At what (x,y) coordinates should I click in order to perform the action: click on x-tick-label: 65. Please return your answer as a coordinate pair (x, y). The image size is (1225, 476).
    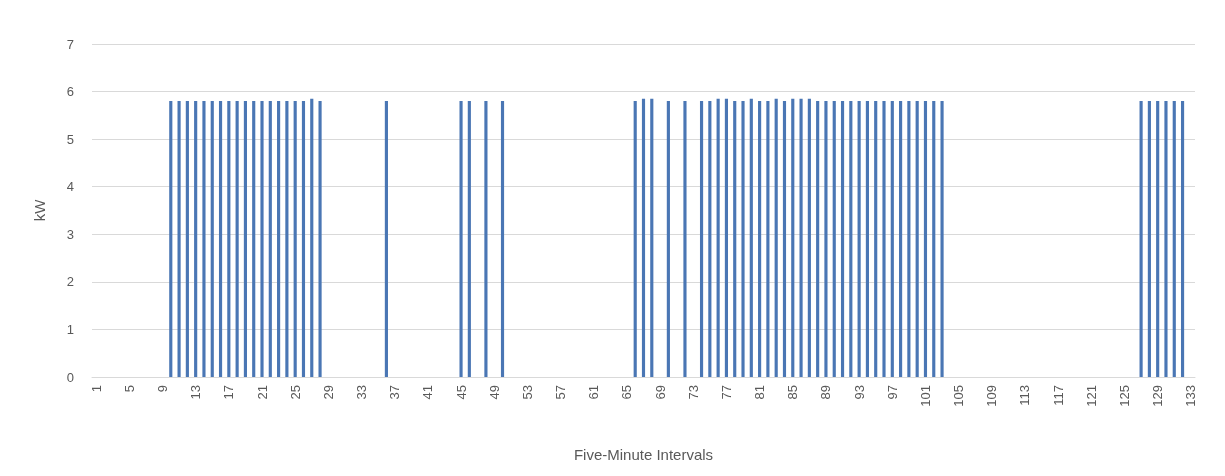
    Looking at the image, I should click on (627, 392).